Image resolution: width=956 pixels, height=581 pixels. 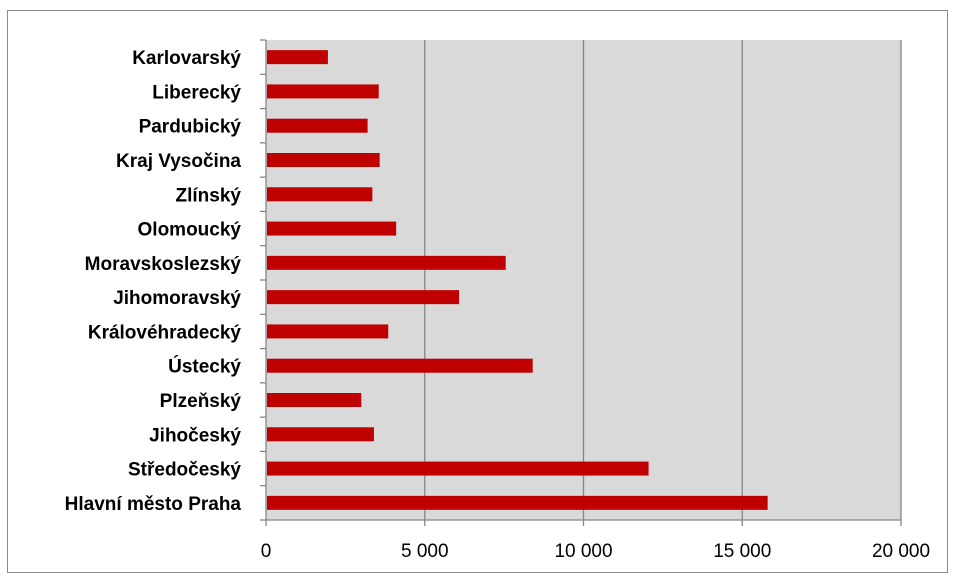 I want to click on category-label: Jihomoravský, so click(x=177, y=298).